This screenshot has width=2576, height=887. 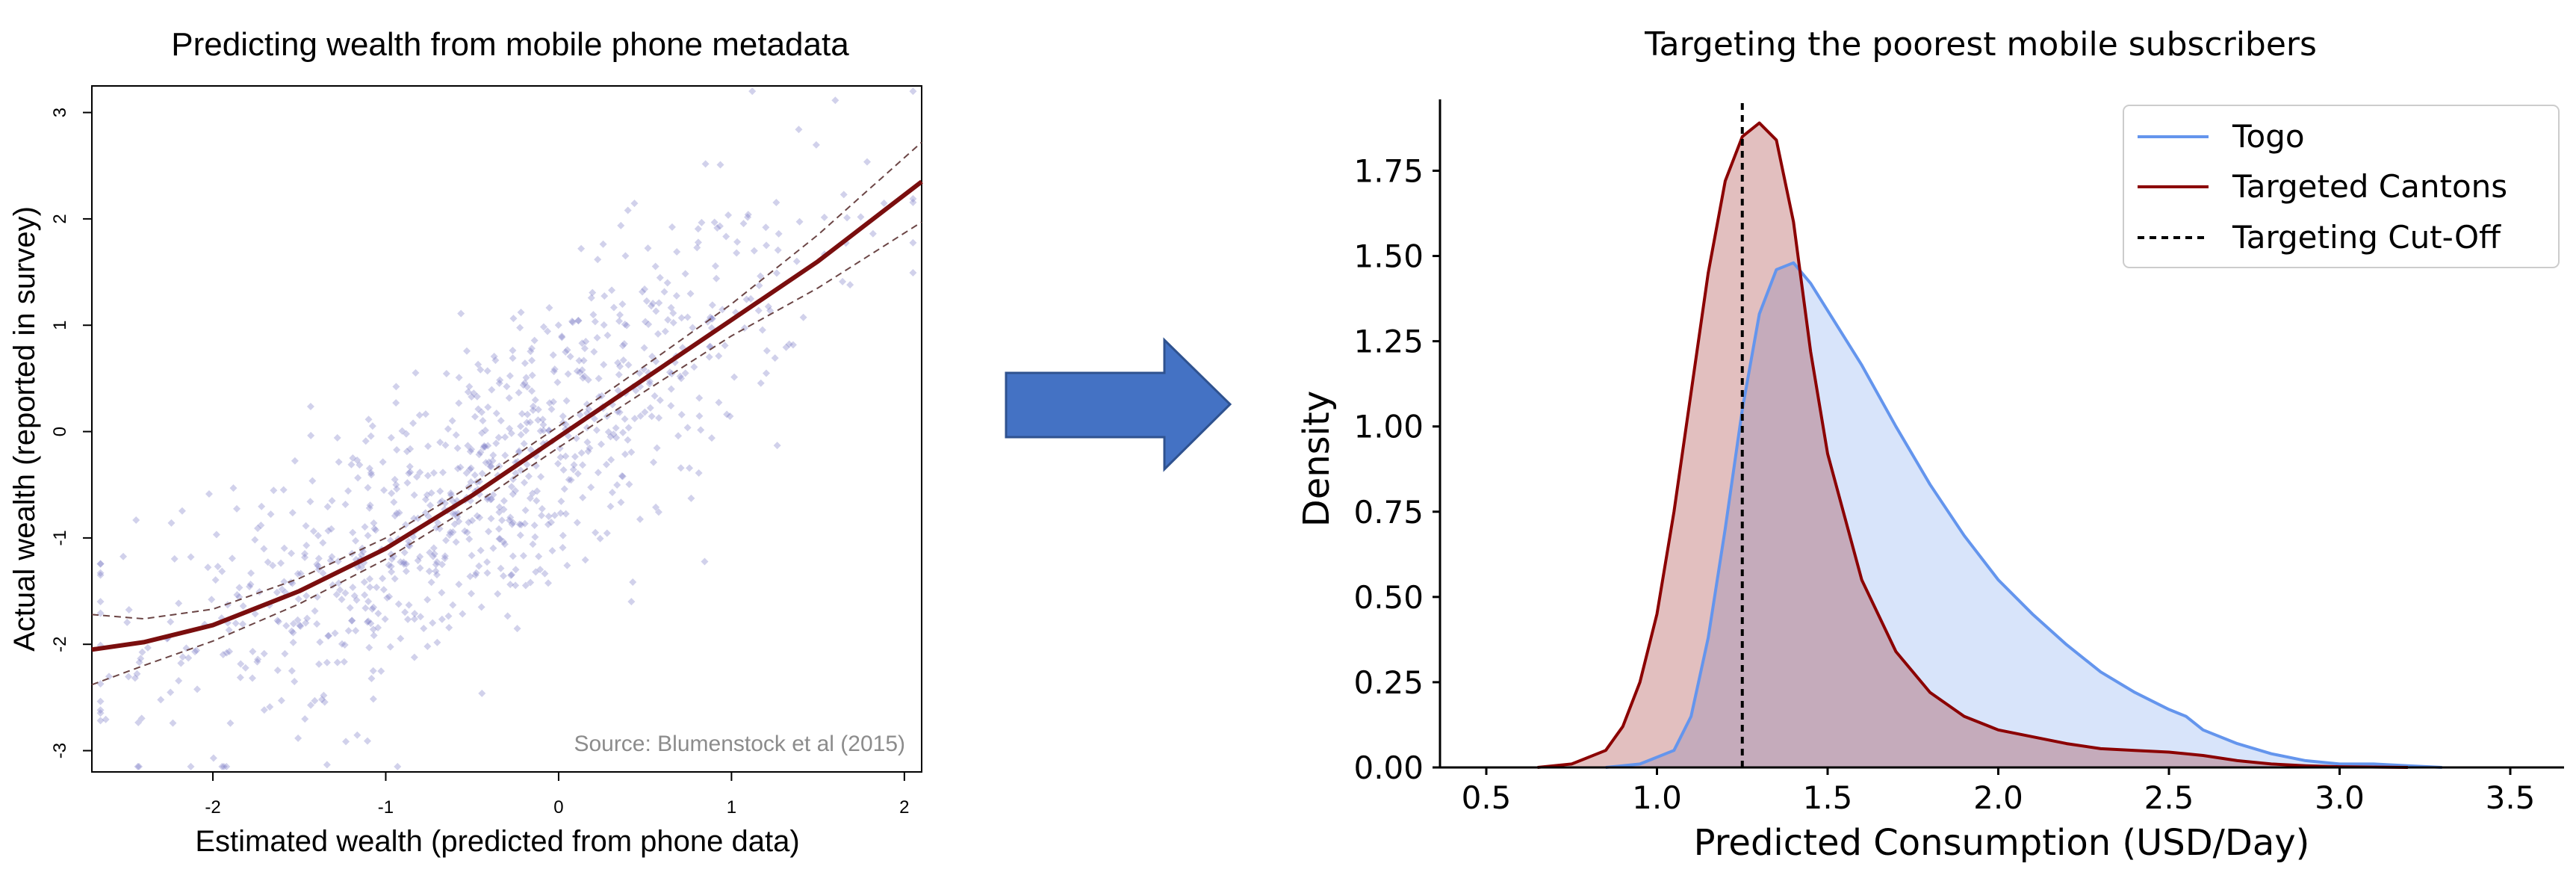 What do you see at coordinates (558, 808) in the screenshot?
I see `left-x-tick-label: 0` at bounding box center [558, 808].